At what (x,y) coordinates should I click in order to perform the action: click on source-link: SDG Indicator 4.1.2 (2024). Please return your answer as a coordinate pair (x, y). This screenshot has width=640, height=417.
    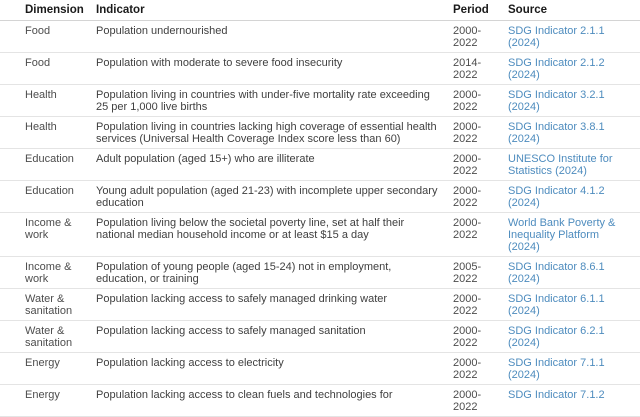
    Looking at the image, I should click on (556, 196).